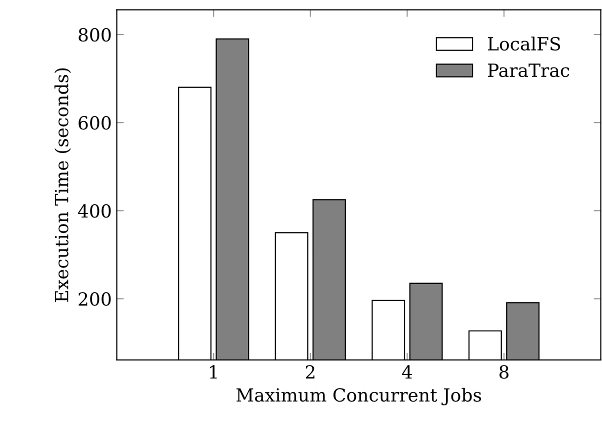 This screenshot has width=602, height=429. I want to click on y-tick-label: 400, so click(94, 211).